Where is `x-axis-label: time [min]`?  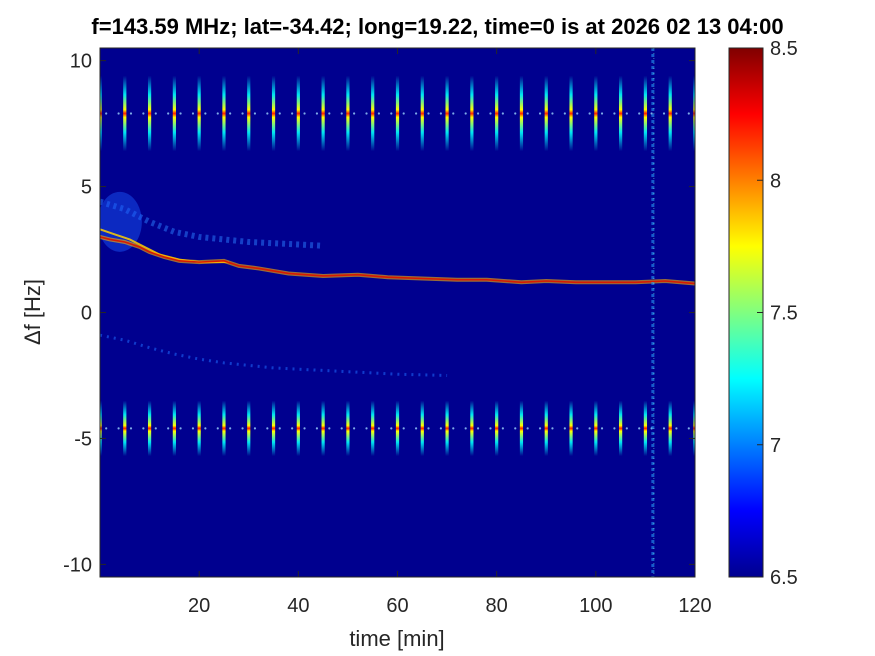
x-axis-label: time [min] is located at coordinates (396, 638).